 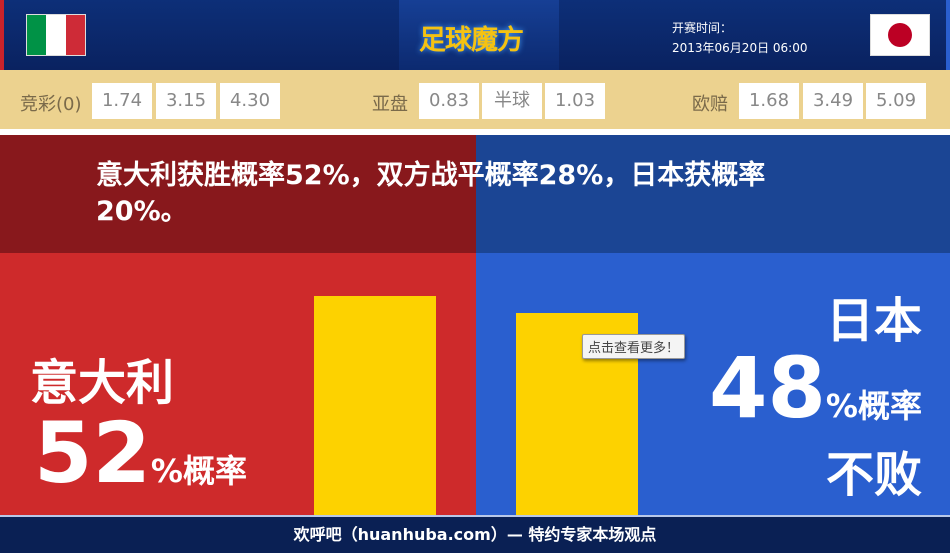 What do you see at coordinates (512, 101) in the screenshot?
I see `asian-handicap: 半球` at bounding box center [512, 101].